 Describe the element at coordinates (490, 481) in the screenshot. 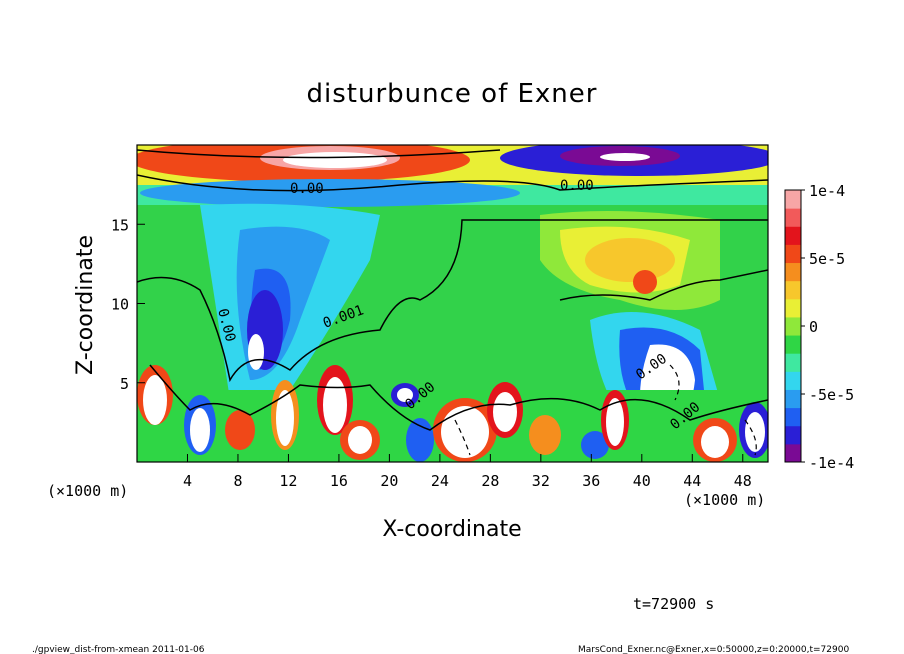

I see `x-tick-label: 28` at that location.